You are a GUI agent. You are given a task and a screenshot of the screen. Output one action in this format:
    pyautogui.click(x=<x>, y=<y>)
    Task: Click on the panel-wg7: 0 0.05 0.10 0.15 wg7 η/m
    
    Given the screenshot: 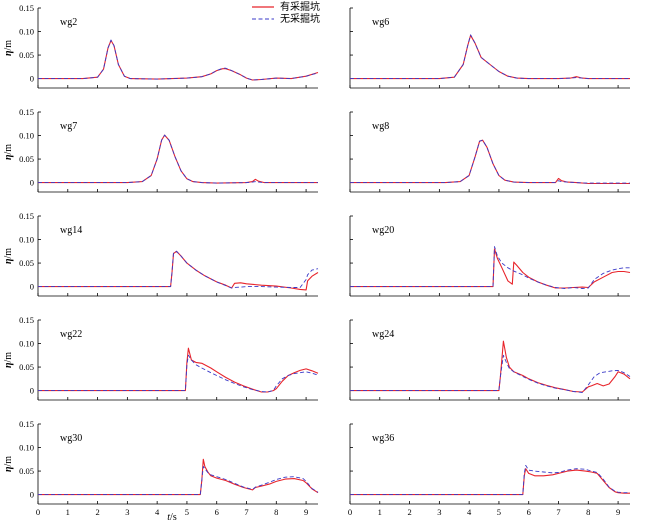 What is the action you would take?
    pyautogui.click(x=160, y=150)
    